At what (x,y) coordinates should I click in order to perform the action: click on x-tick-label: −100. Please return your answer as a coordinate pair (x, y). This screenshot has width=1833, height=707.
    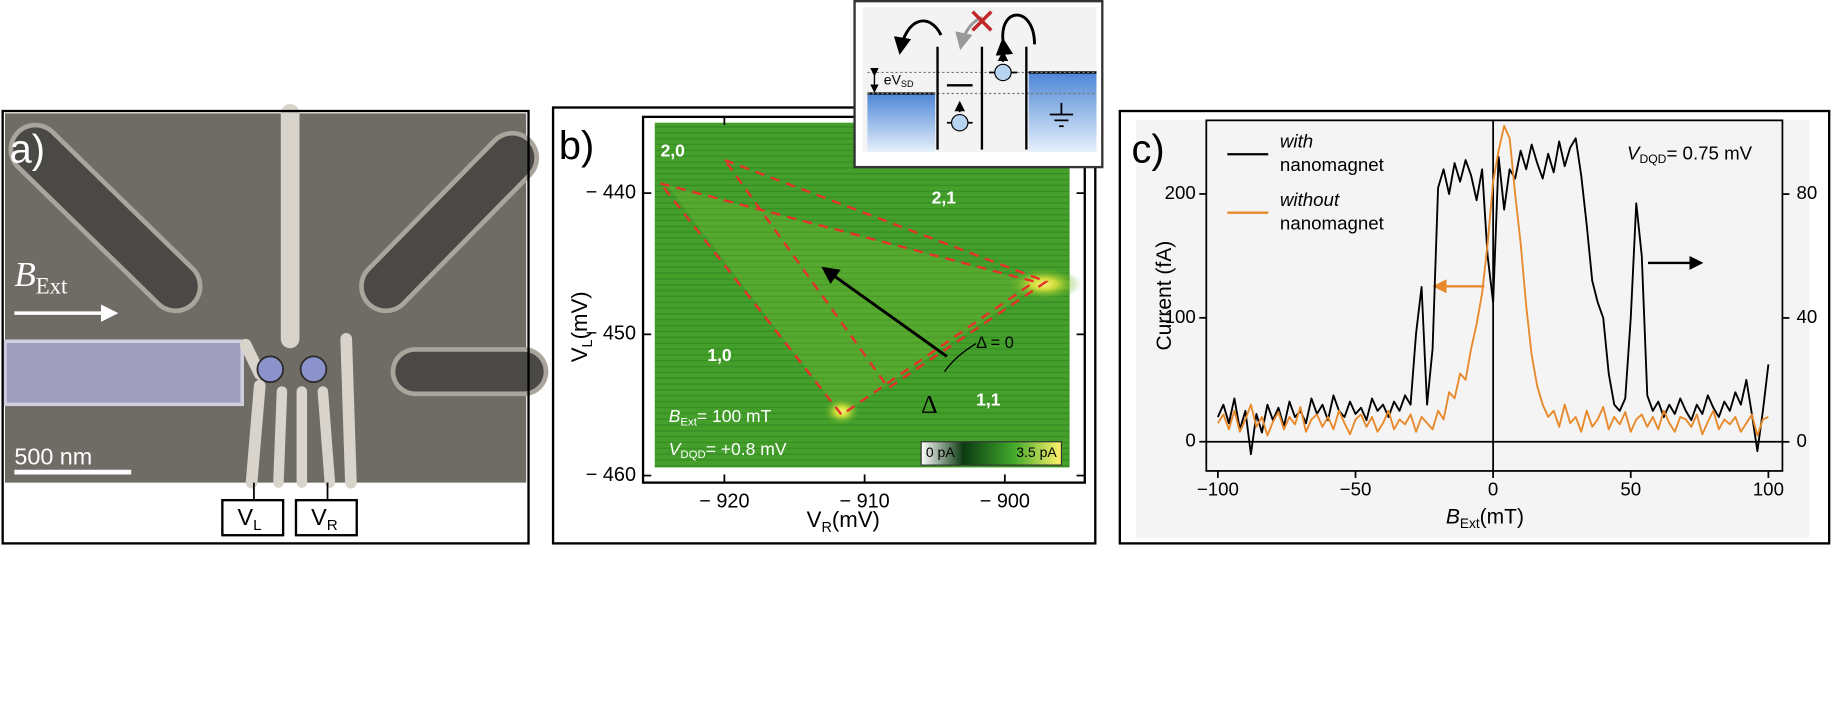
    Looking at the image, I should click on (1218, 489).